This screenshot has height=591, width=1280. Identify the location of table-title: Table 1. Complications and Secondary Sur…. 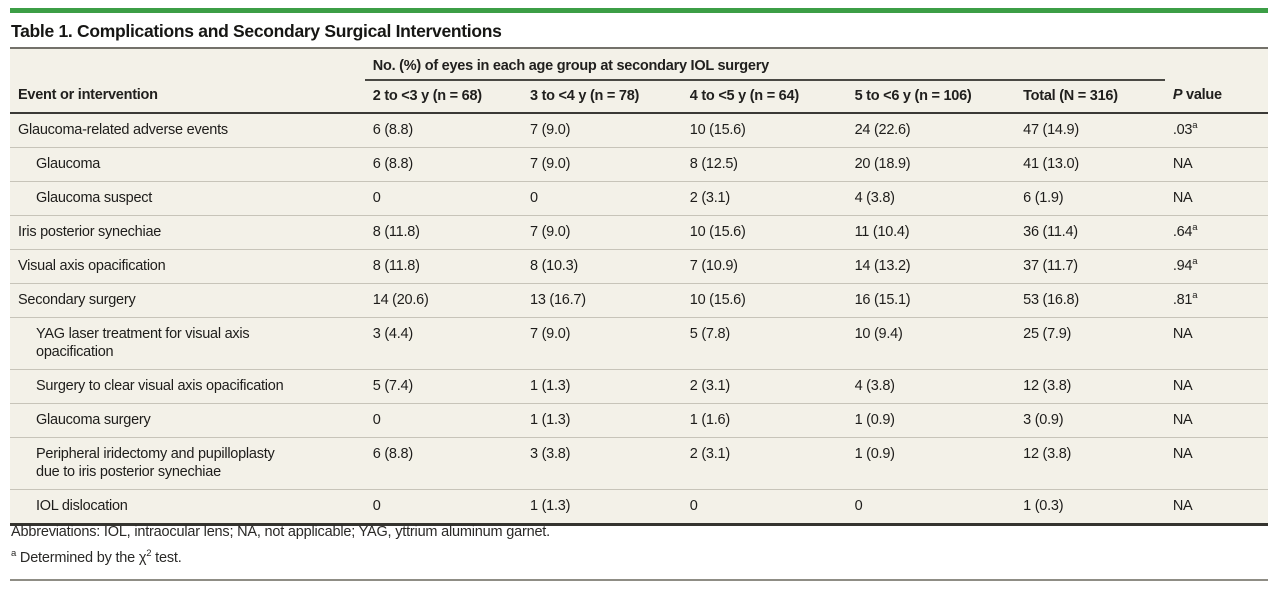
(256, 31).